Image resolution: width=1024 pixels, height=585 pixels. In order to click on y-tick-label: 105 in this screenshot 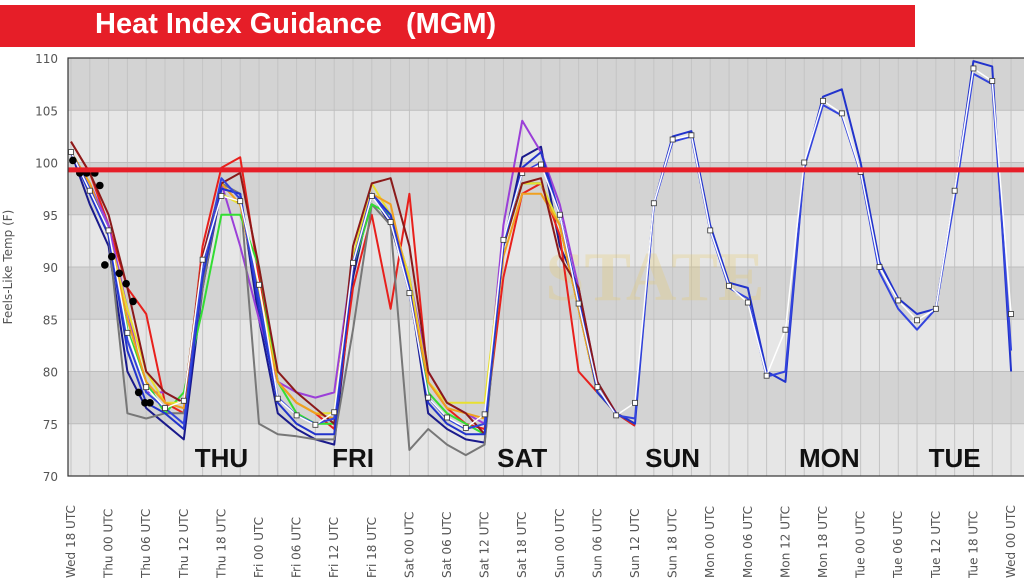, I will do `click(46, 111)`.